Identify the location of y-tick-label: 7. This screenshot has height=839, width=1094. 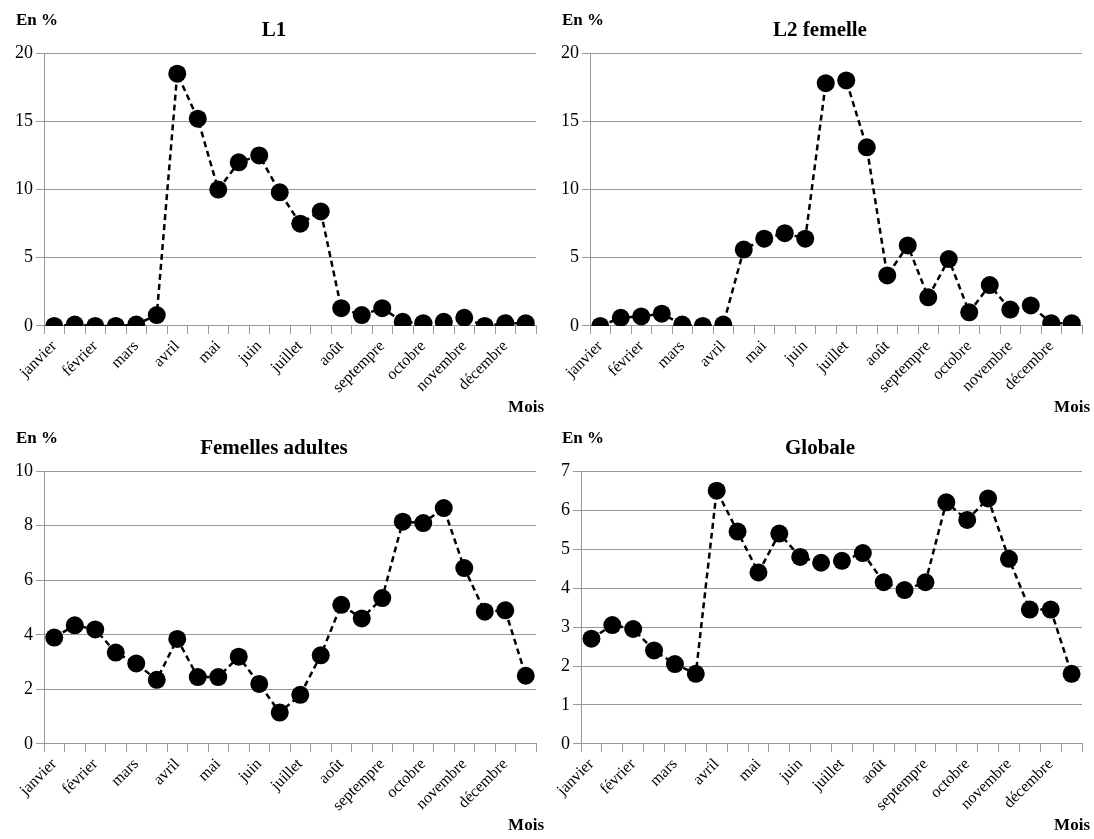
(565, 469).